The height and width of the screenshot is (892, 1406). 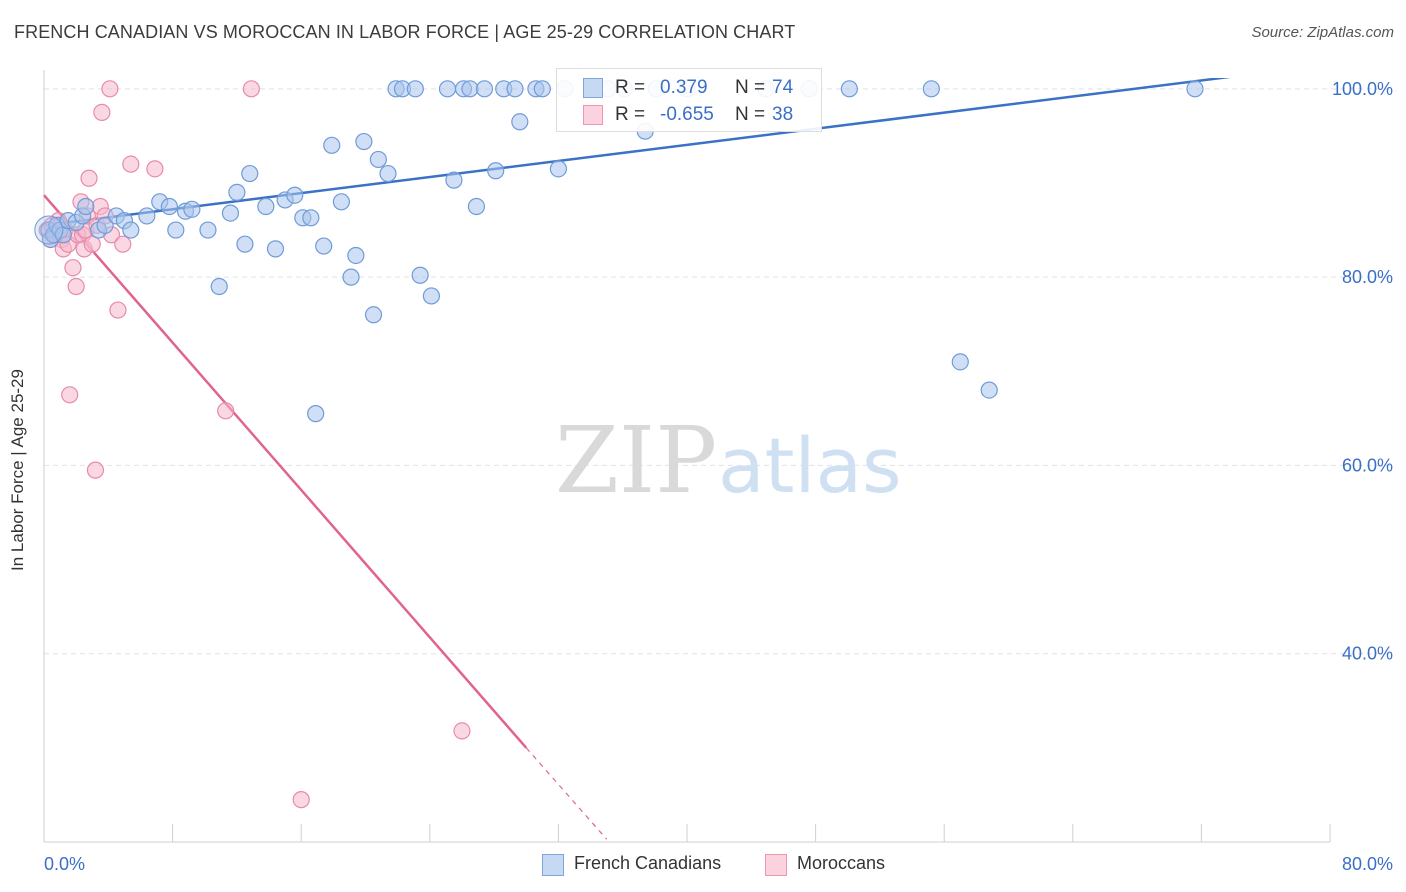 I want to click on trend-line-french-canadians, so click(x=638, y=152).